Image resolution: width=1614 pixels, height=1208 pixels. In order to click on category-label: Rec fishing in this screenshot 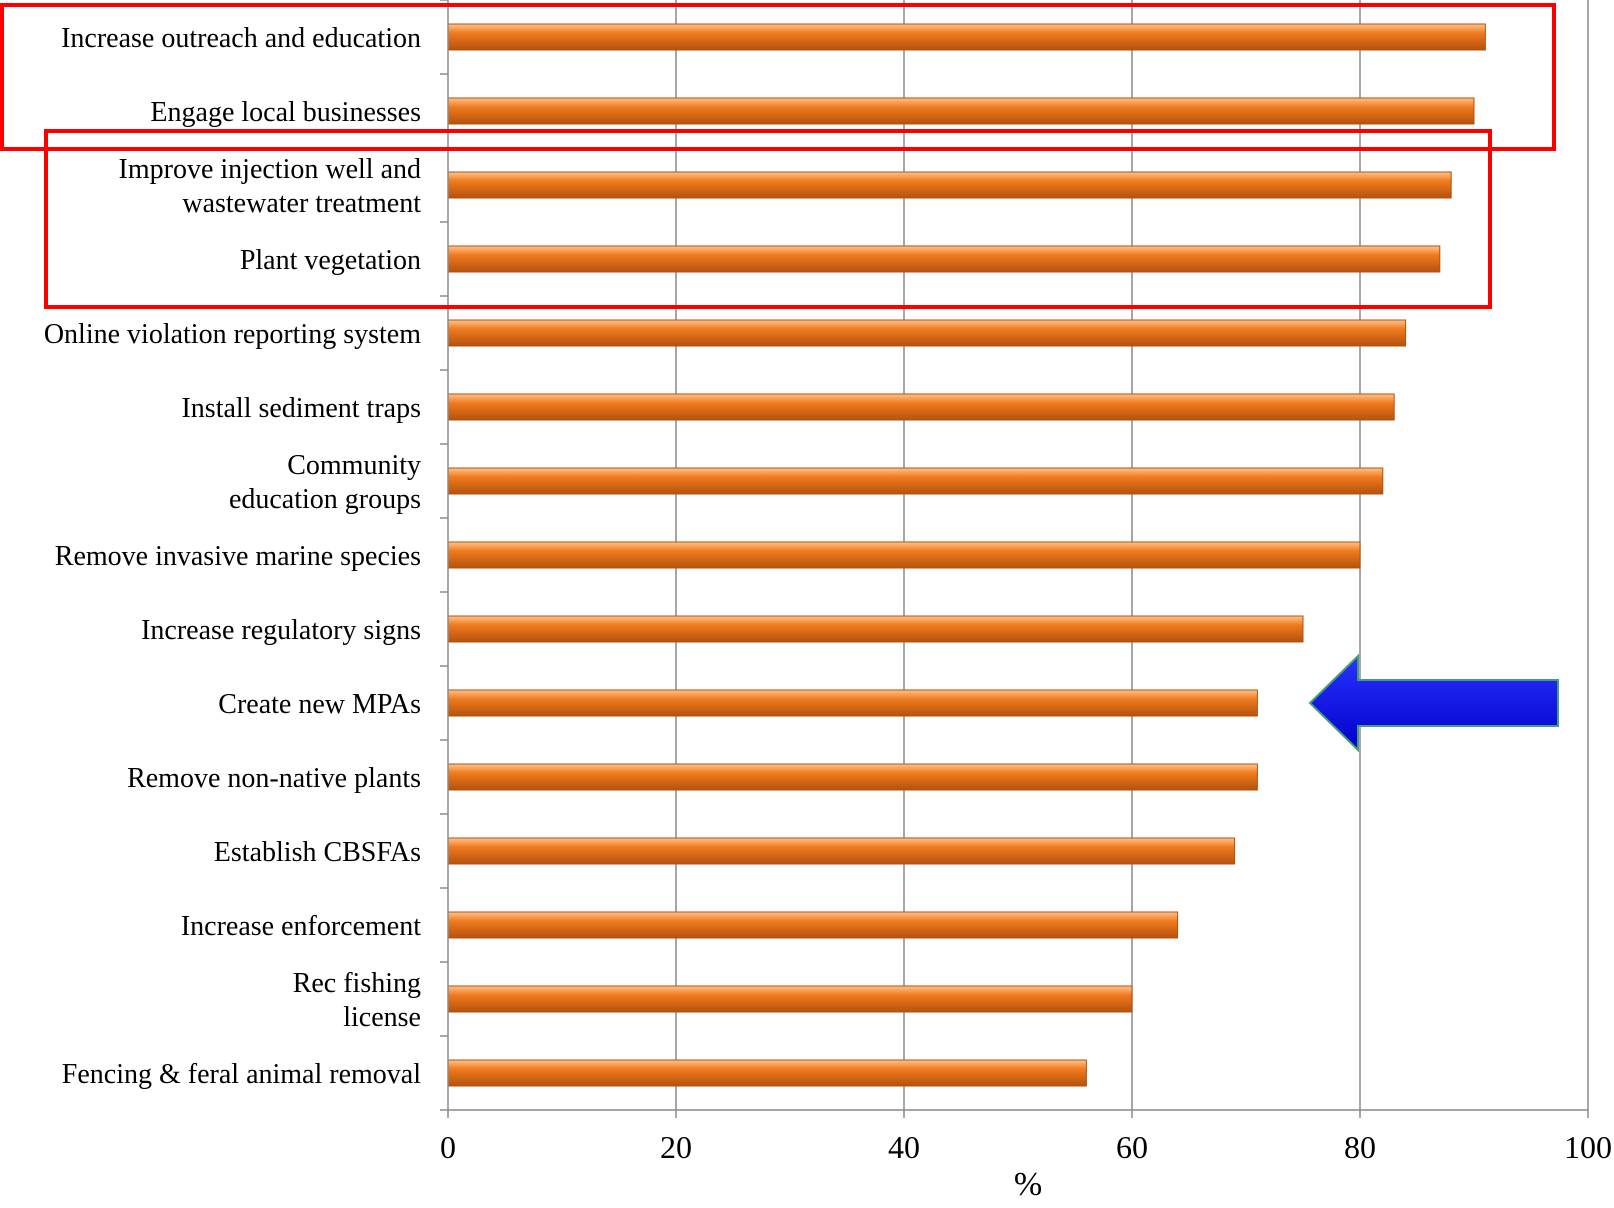, I will do `click(357, 983)`.